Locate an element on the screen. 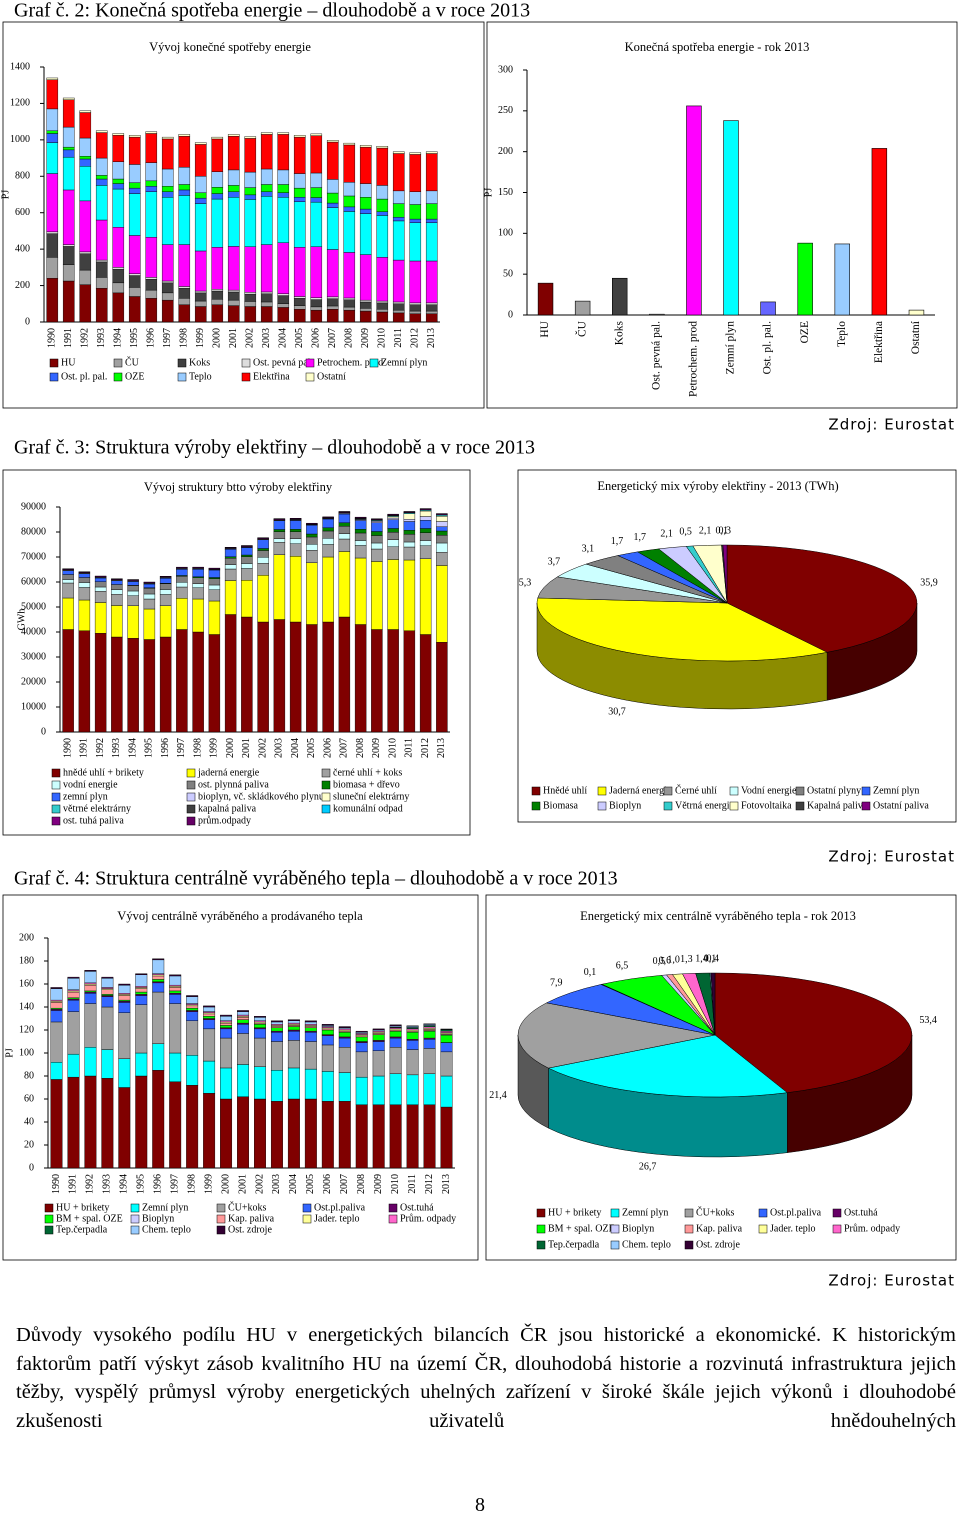 Image resolution: width=960 pixels, height=1518 pixels. value-label: 3,7 is located at coordinates (554, 562).